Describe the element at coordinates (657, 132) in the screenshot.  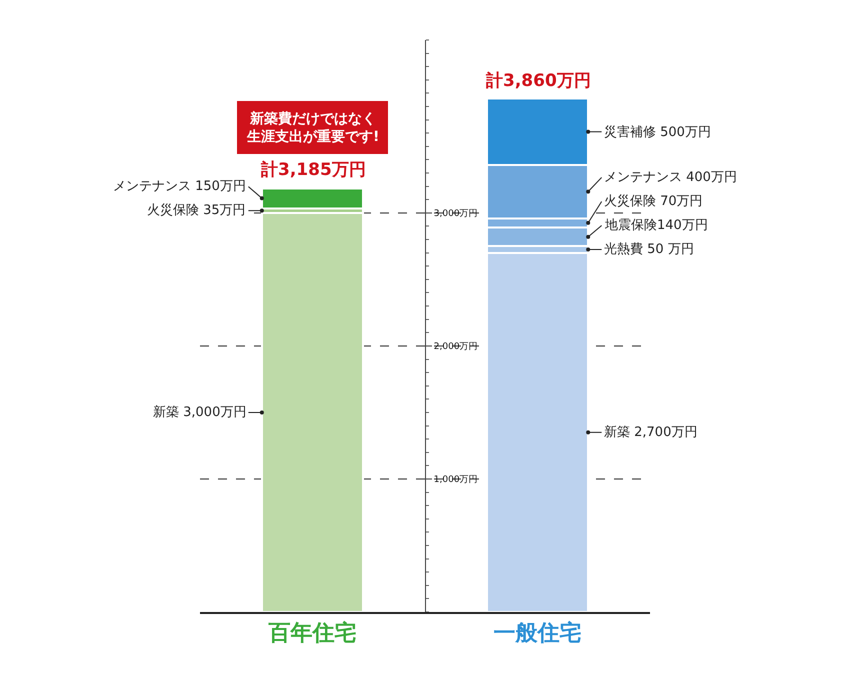
I see `data-label: 災害補修 500万円` at that location.